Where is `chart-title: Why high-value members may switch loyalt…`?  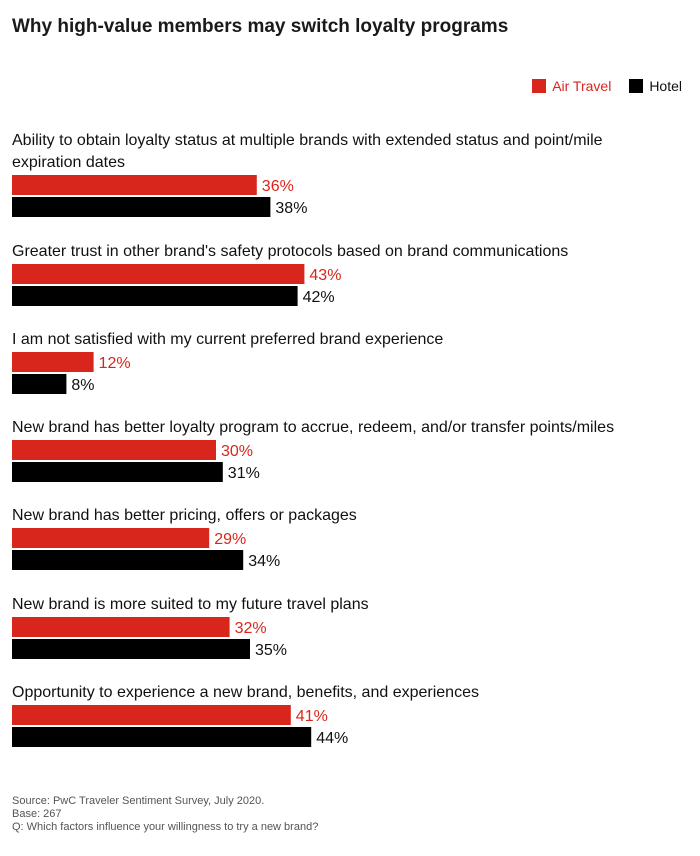
chart-title: Why high-value members may switch loyalt… is located at coordinates (260, 26).